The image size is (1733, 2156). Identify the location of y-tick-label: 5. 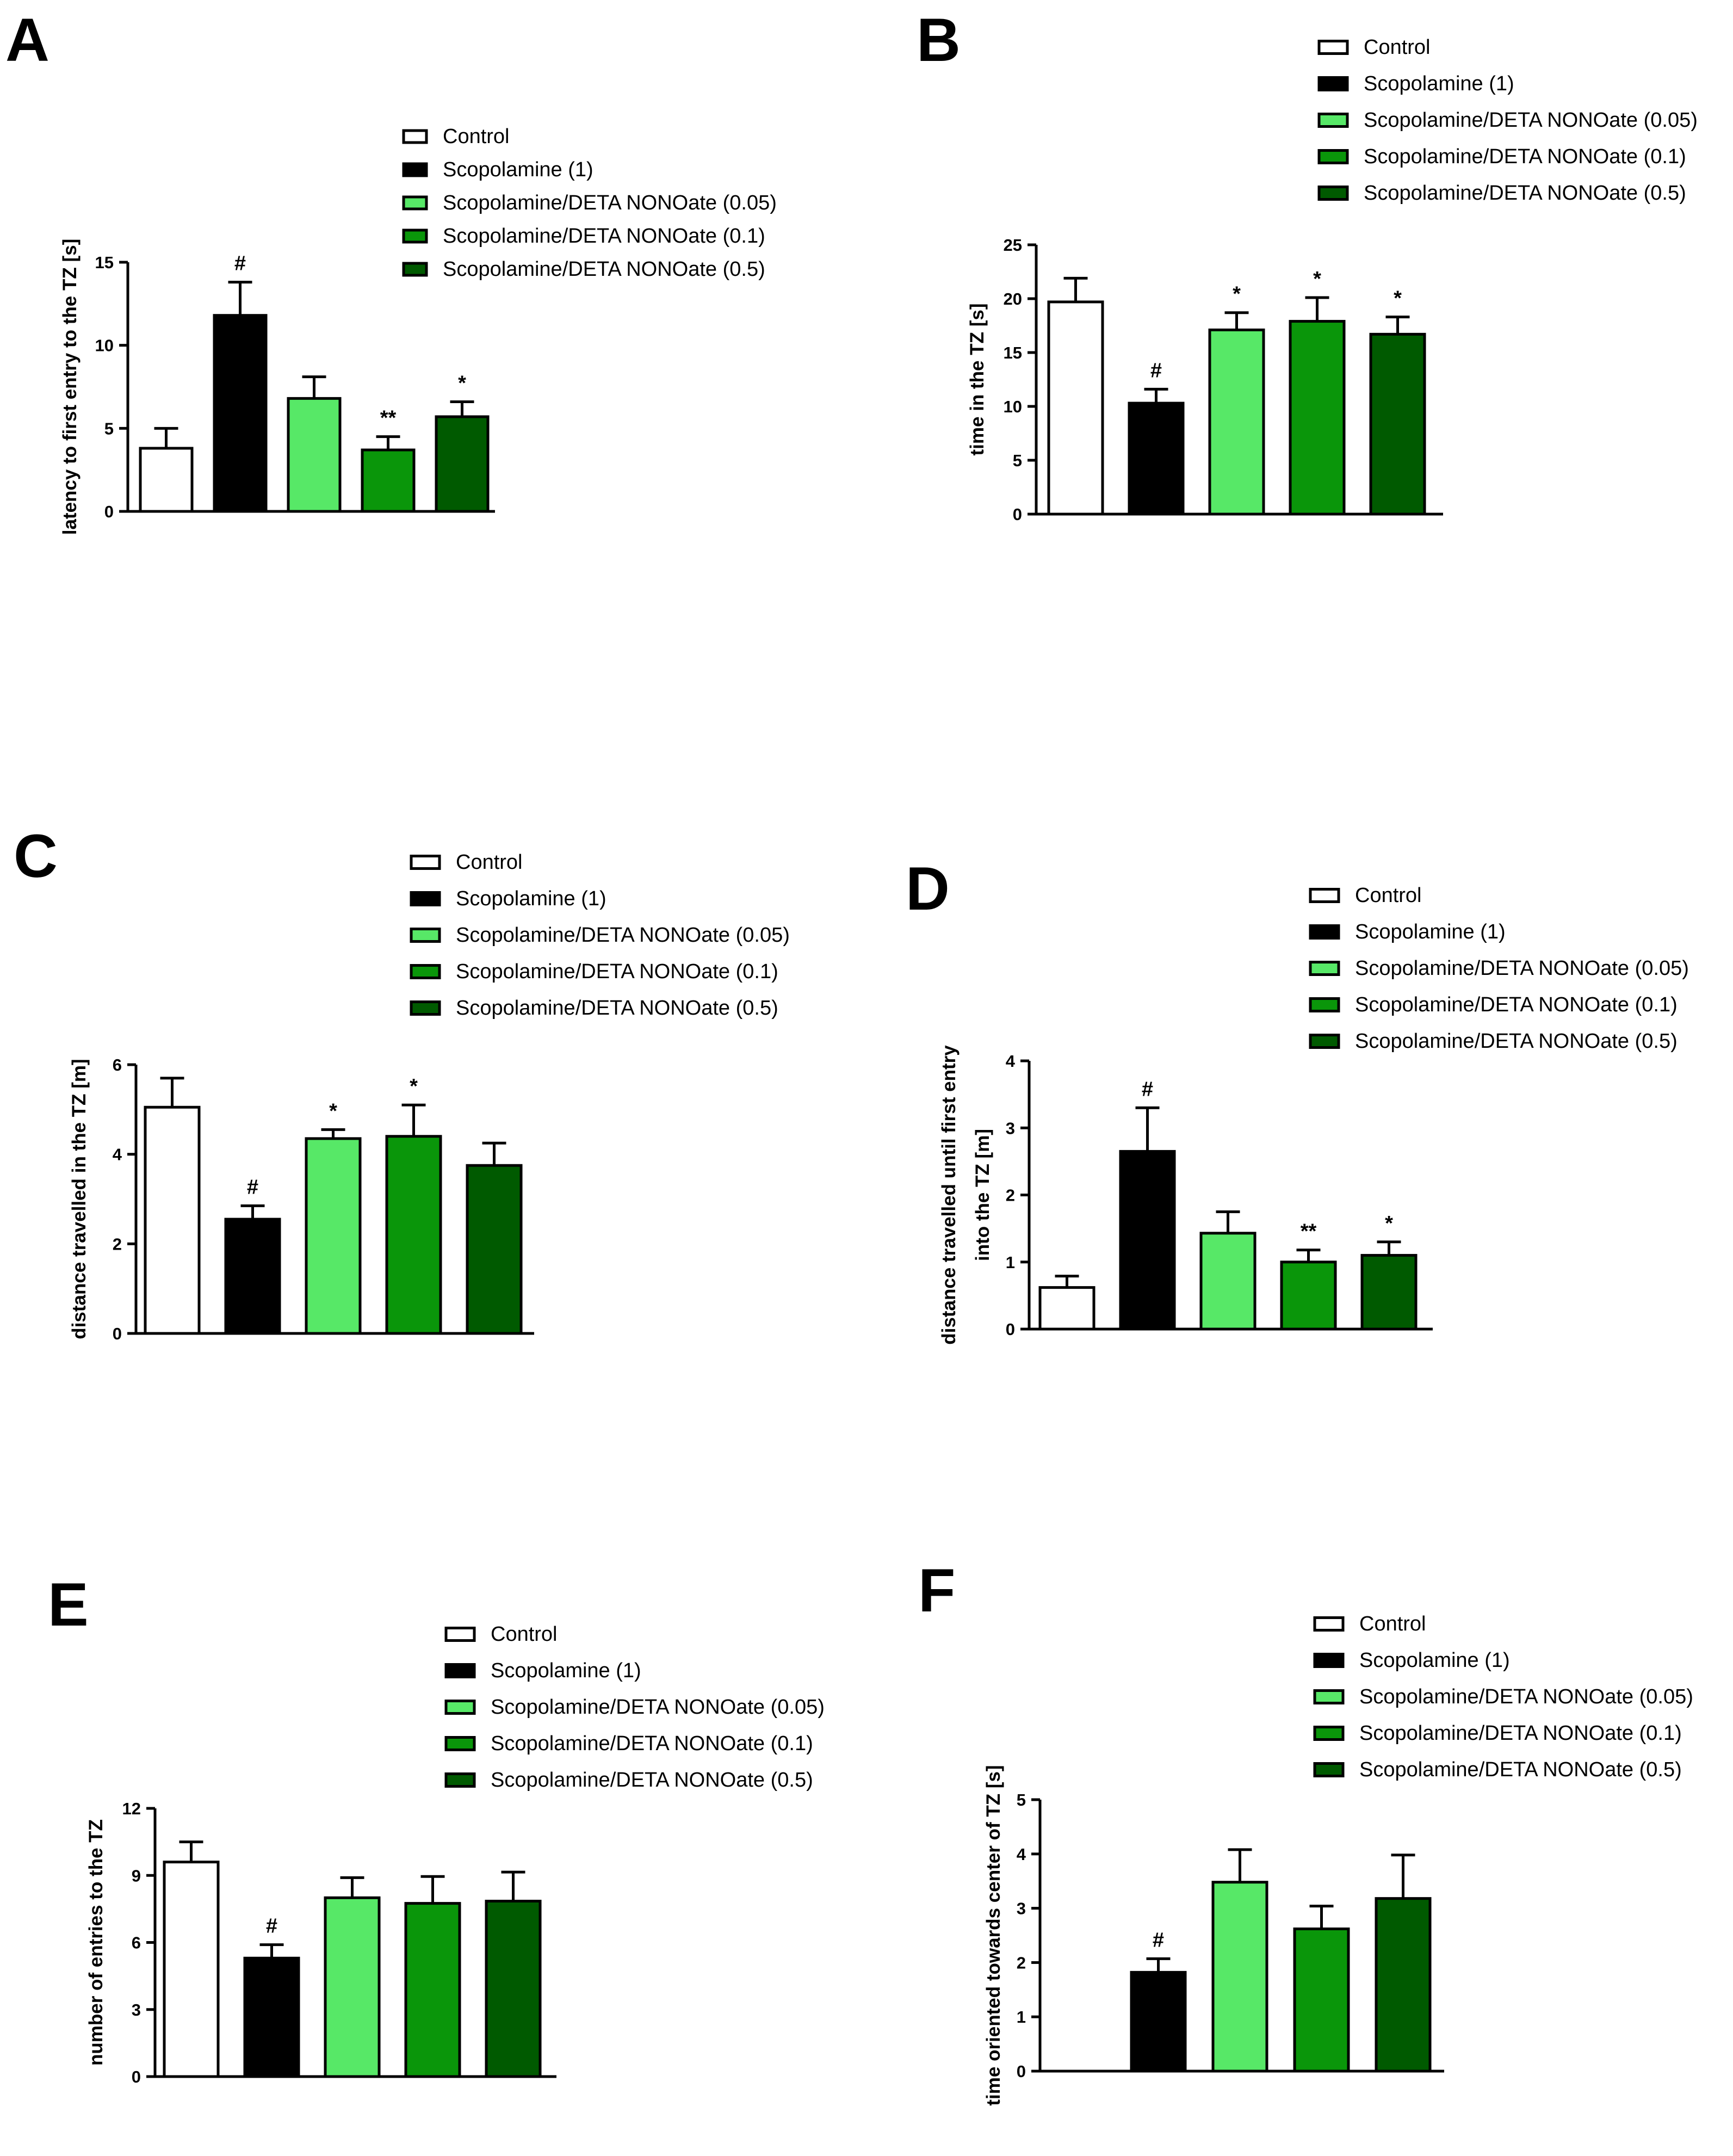
(109, 428).